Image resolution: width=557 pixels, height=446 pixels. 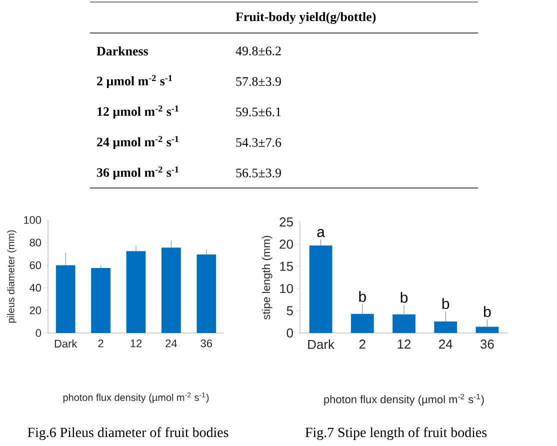 I want to click on category-label: 36 µmol m$^{-2}$ s$^{-1}$, so click(x=137, y=173).